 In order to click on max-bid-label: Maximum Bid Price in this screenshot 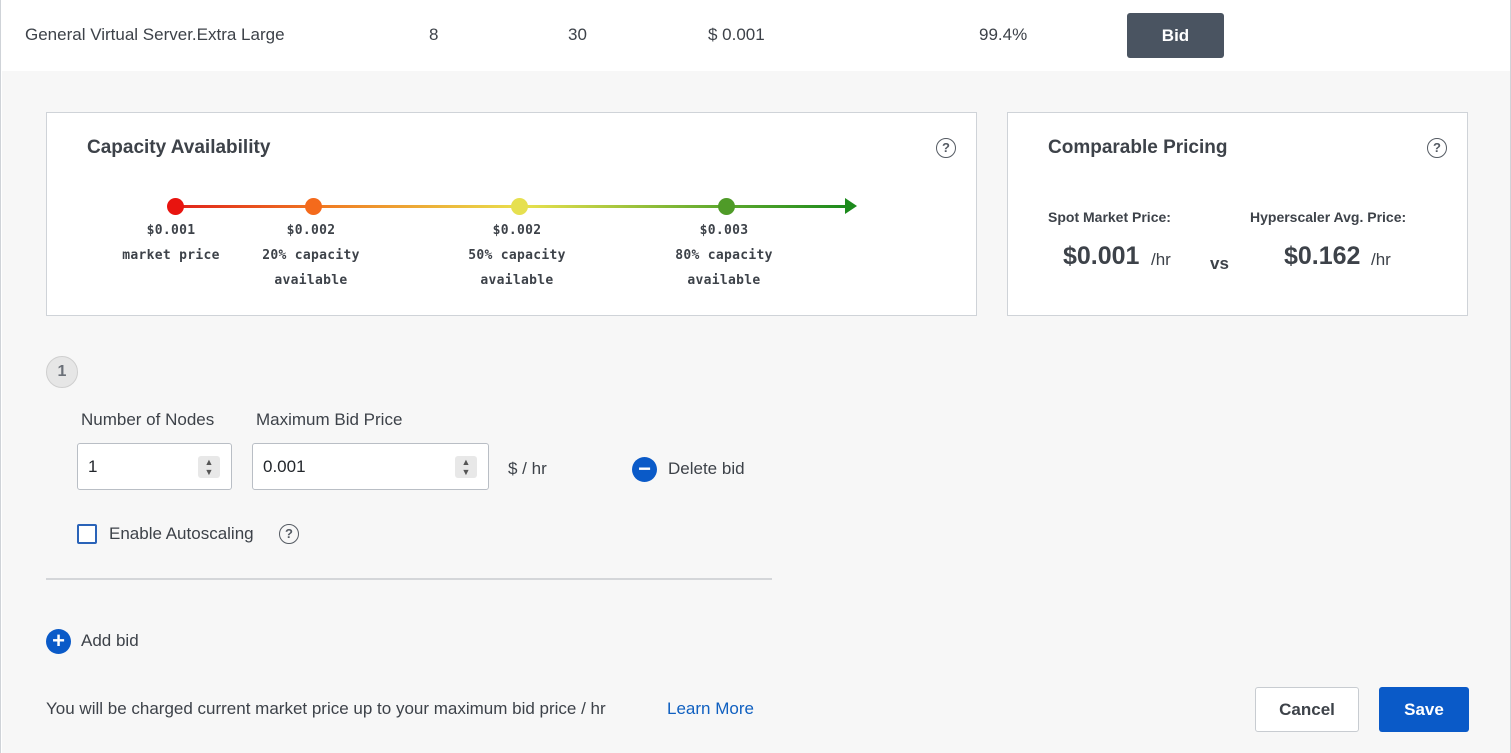, I will do `click(329, 419)`.